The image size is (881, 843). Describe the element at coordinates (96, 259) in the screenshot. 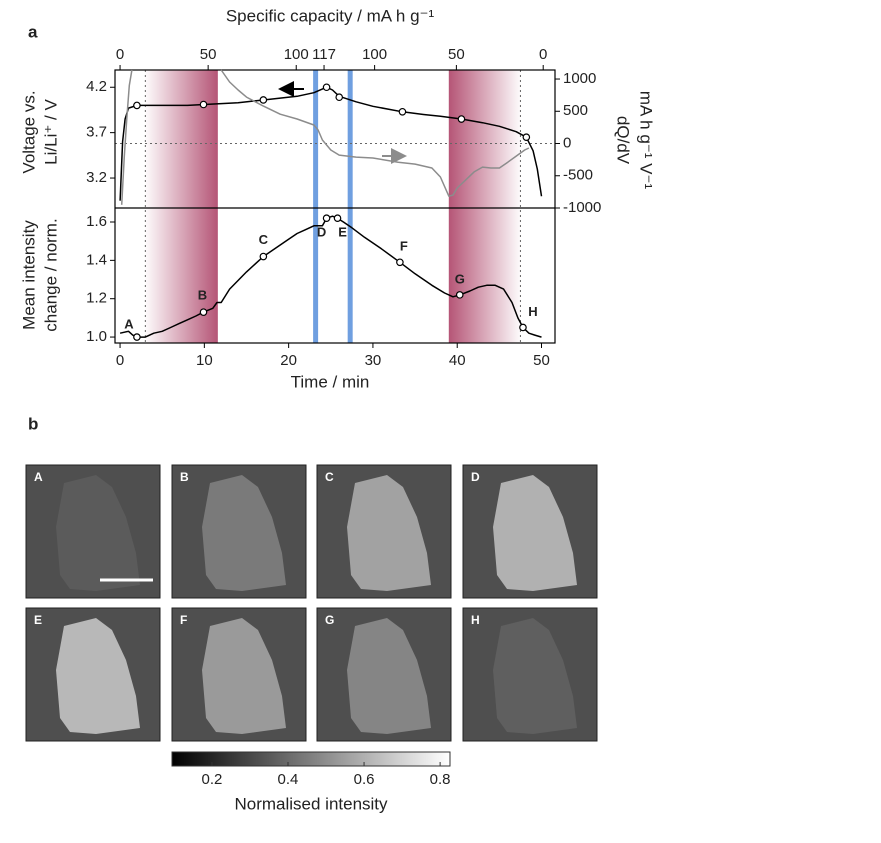

I see `y-tick-label: 1.4` at that location.